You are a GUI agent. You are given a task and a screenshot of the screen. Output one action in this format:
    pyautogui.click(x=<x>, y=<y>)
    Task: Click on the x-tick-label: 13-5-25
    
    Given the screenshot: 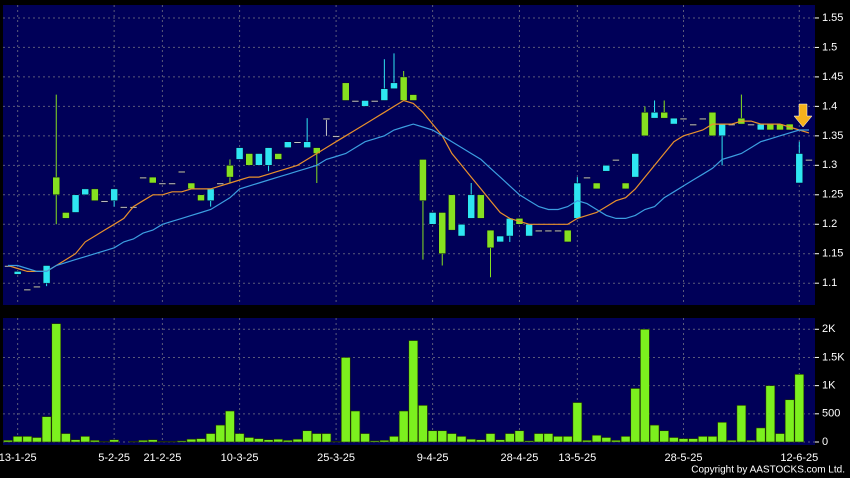 What is the action you would take?
    pyautogui.click(x=577, y=458)
    